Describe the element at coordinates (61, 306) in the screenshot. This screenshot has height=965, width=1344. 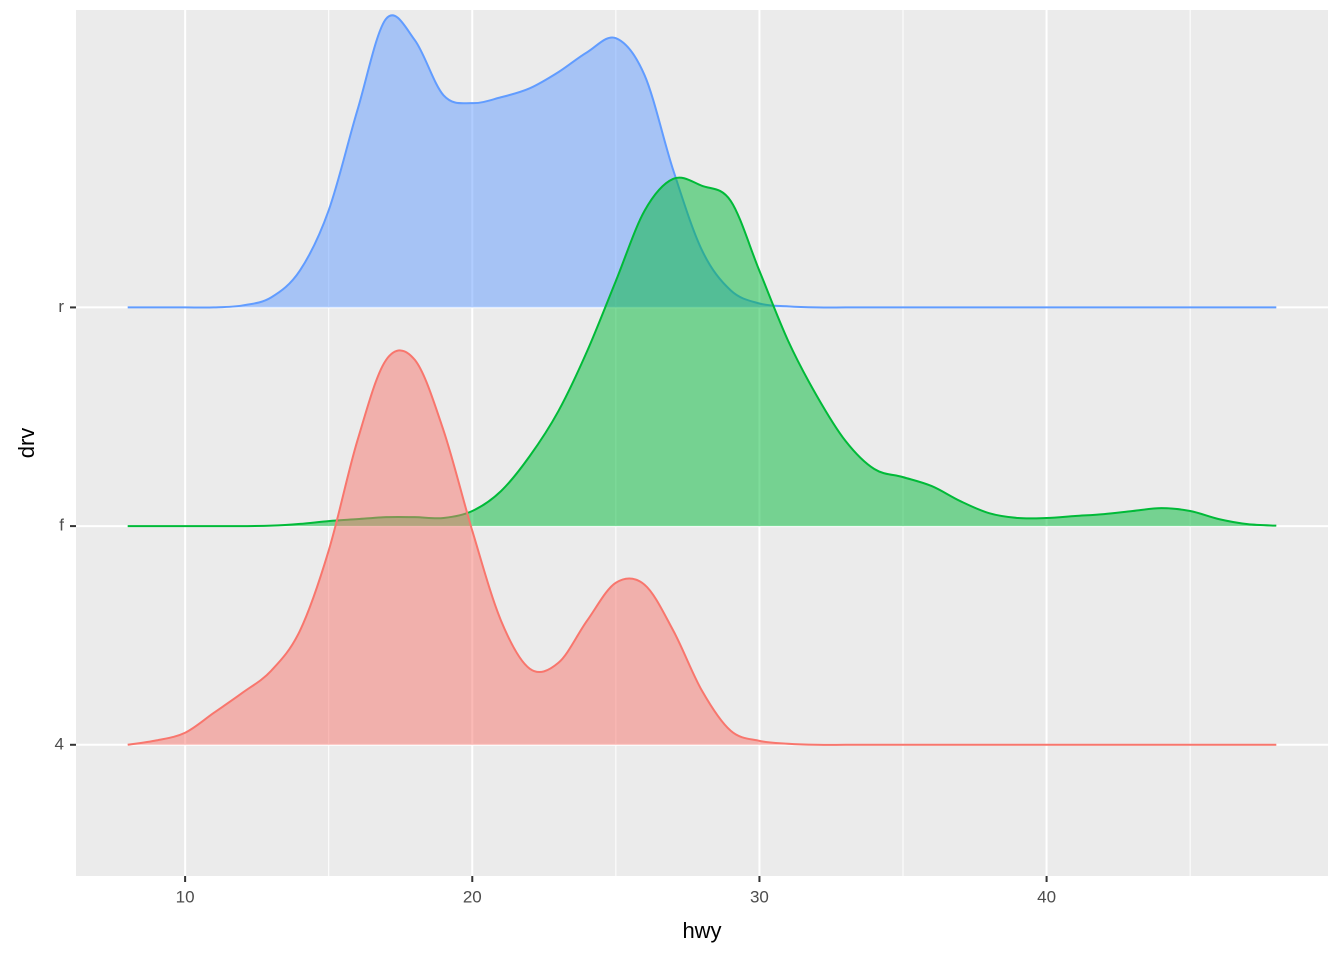
I see `y-tick-label: r` at that location.